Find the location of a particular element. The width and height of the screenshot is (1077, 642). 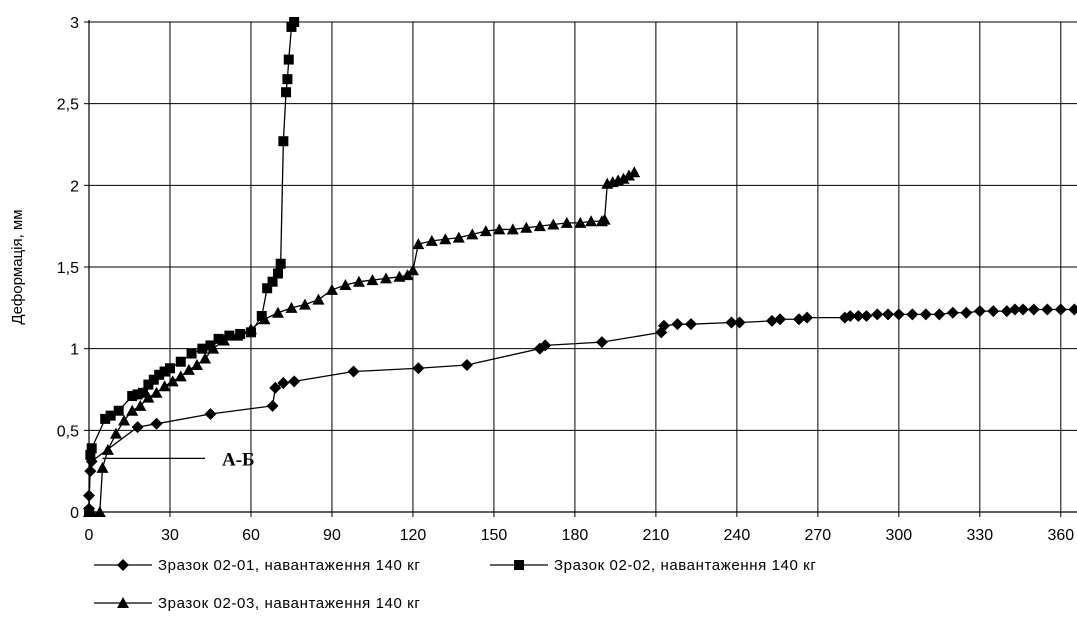

x-axis-ticks: 0 30 60 90 120 150 180 210 240 270 300 330 360 is located at coordinates (579, 528).